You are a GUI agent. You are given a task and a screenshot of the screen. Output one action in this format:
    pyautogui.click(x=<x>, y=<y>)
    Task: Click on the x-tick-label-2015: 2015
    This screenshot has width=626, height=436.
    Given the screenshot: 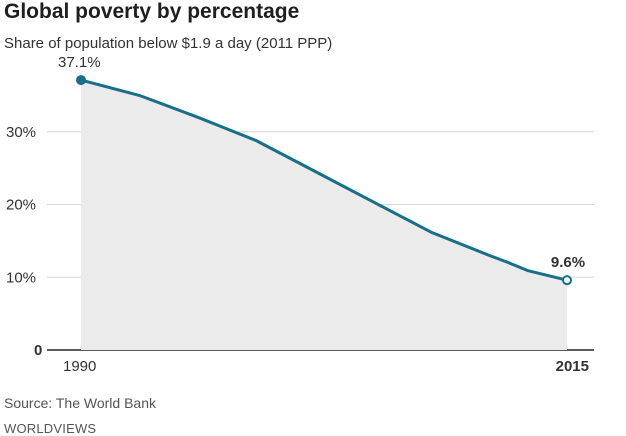 What is the action you would take?
    pyautogui.click(x=572, y=366)
    